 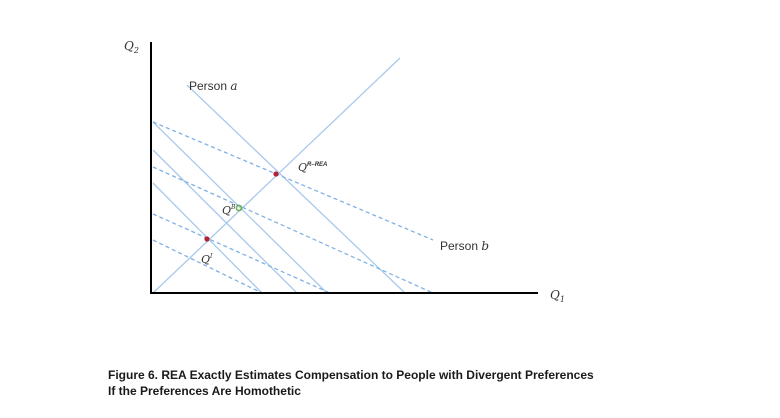 I want to click on x-axis-label: Q1, so click(x=557, y=296).